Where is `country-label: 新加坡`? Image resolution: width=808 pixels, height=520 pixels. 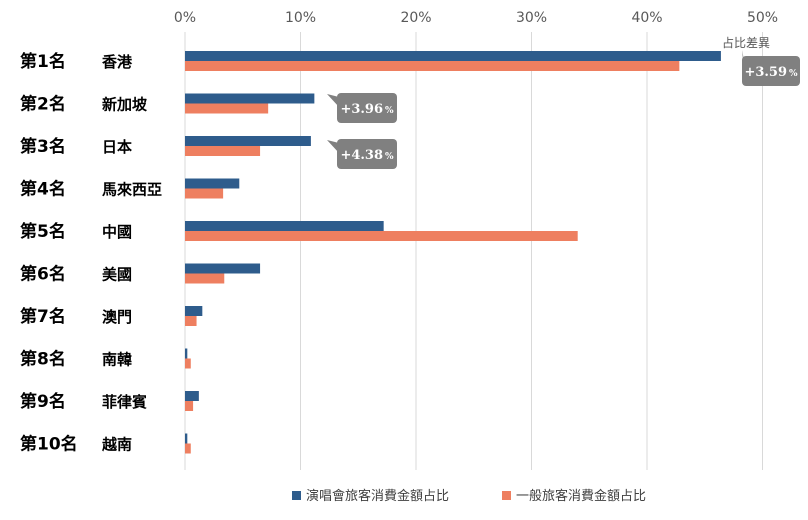 country-label: 新加坡 is located at coordinates (124, 105).